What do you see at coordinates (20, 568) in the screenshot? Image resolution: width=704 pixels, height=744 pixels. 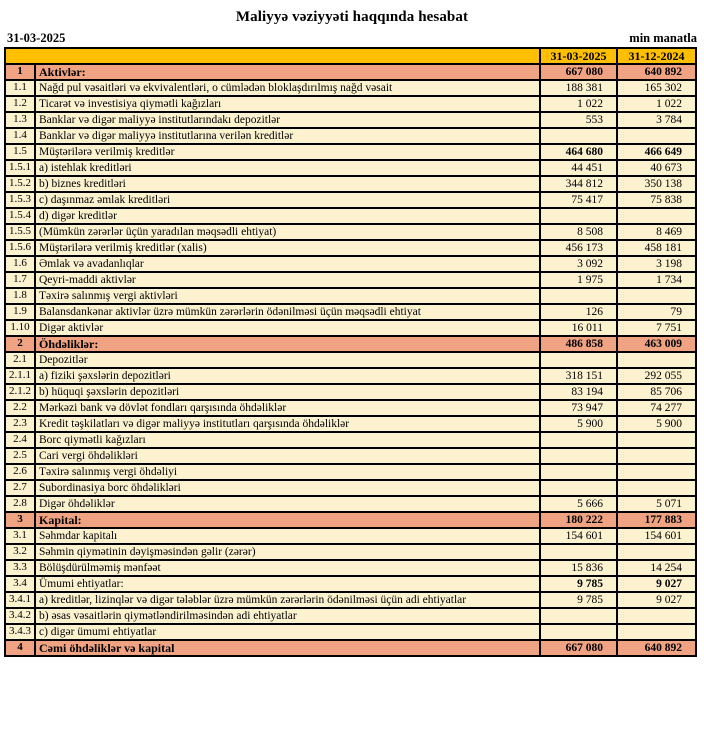 I see `row-number: 3.3` at bounding box center [20, 568].